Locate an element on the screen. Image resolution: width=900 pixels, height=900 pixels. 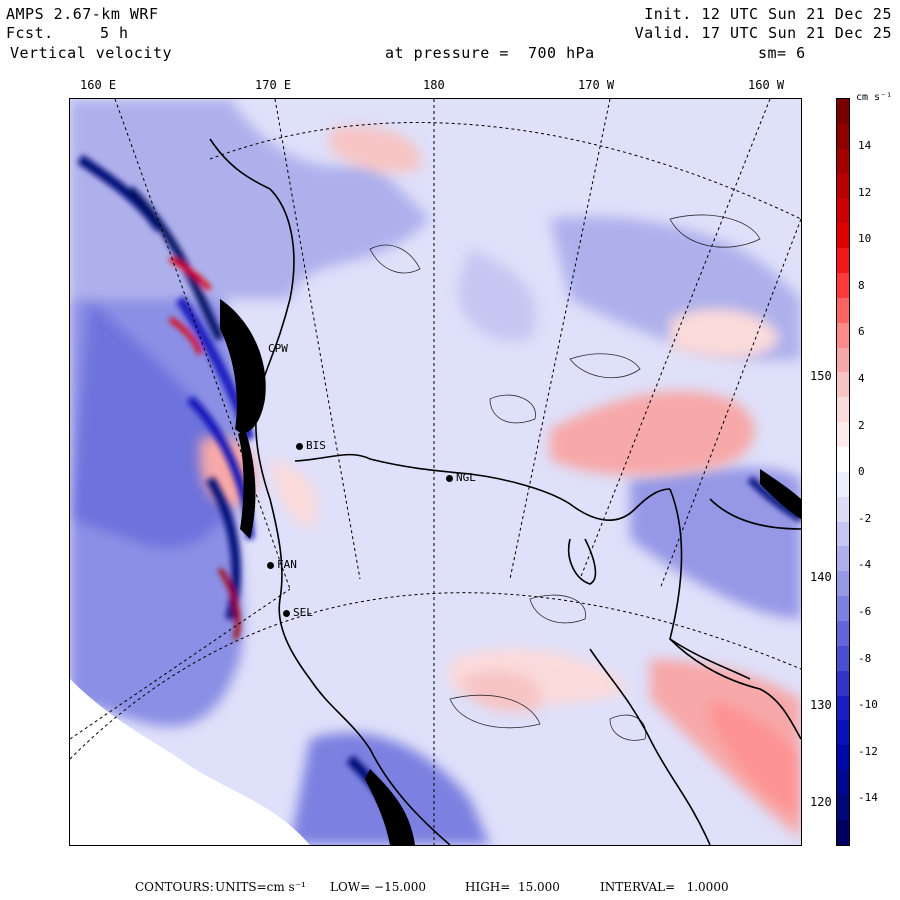
station-bis: BIS is located at coordinates (311, 445).